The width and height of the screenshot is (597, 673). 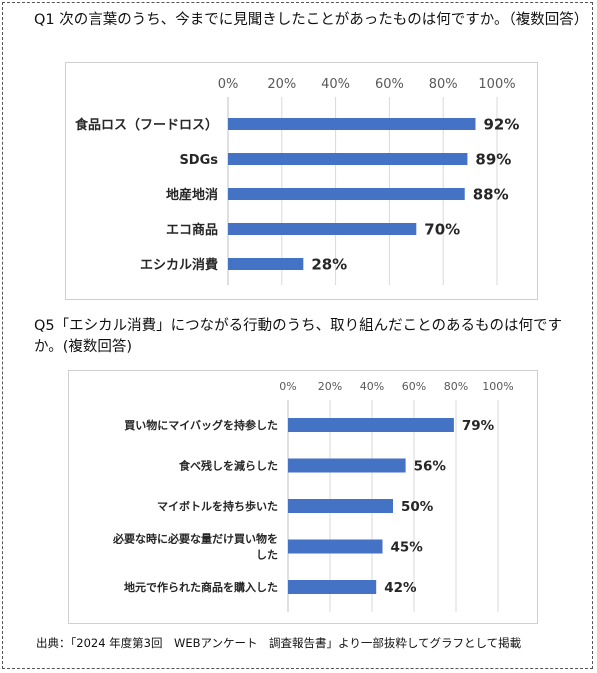 What do you see at coordinates (281, 84) in the screenshot?
I see `q1-x-tick-label: 20%` at bounding box center [281, 84].